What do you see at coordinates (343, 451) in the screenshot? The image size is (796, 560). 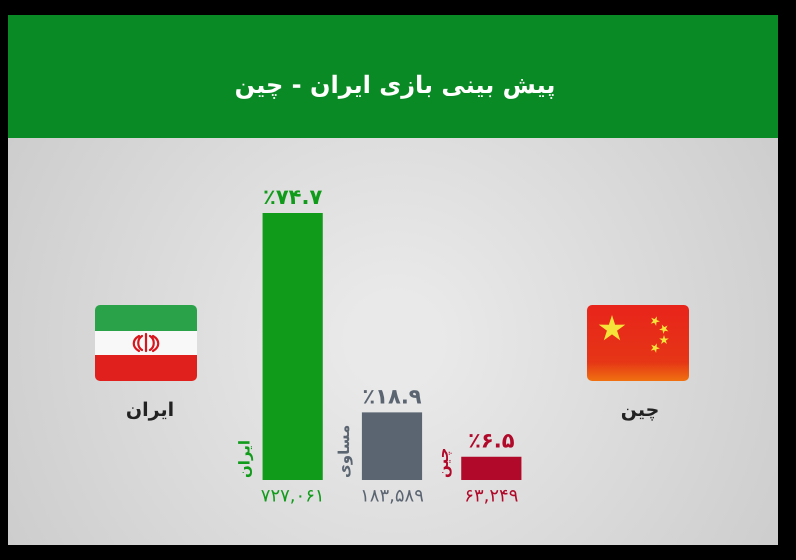 I see `x-tick-label: مساوی` at bounding box center [343, 451].